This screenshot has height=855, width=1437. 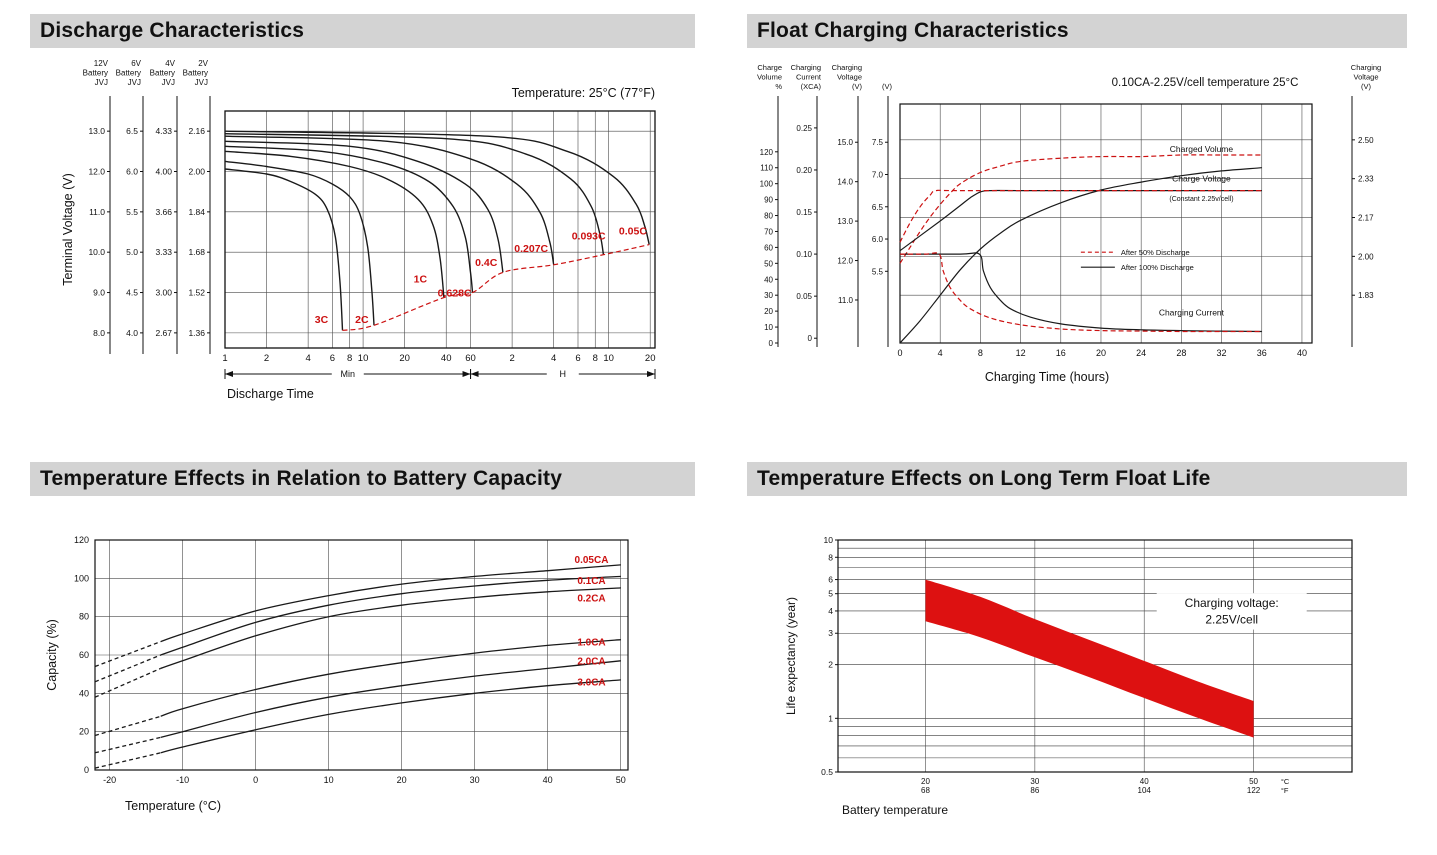 What do you see at coordinates (132, 212) in the screenshot?
I see `y-tick-label: 5.5` at bounding box center [132, 212].